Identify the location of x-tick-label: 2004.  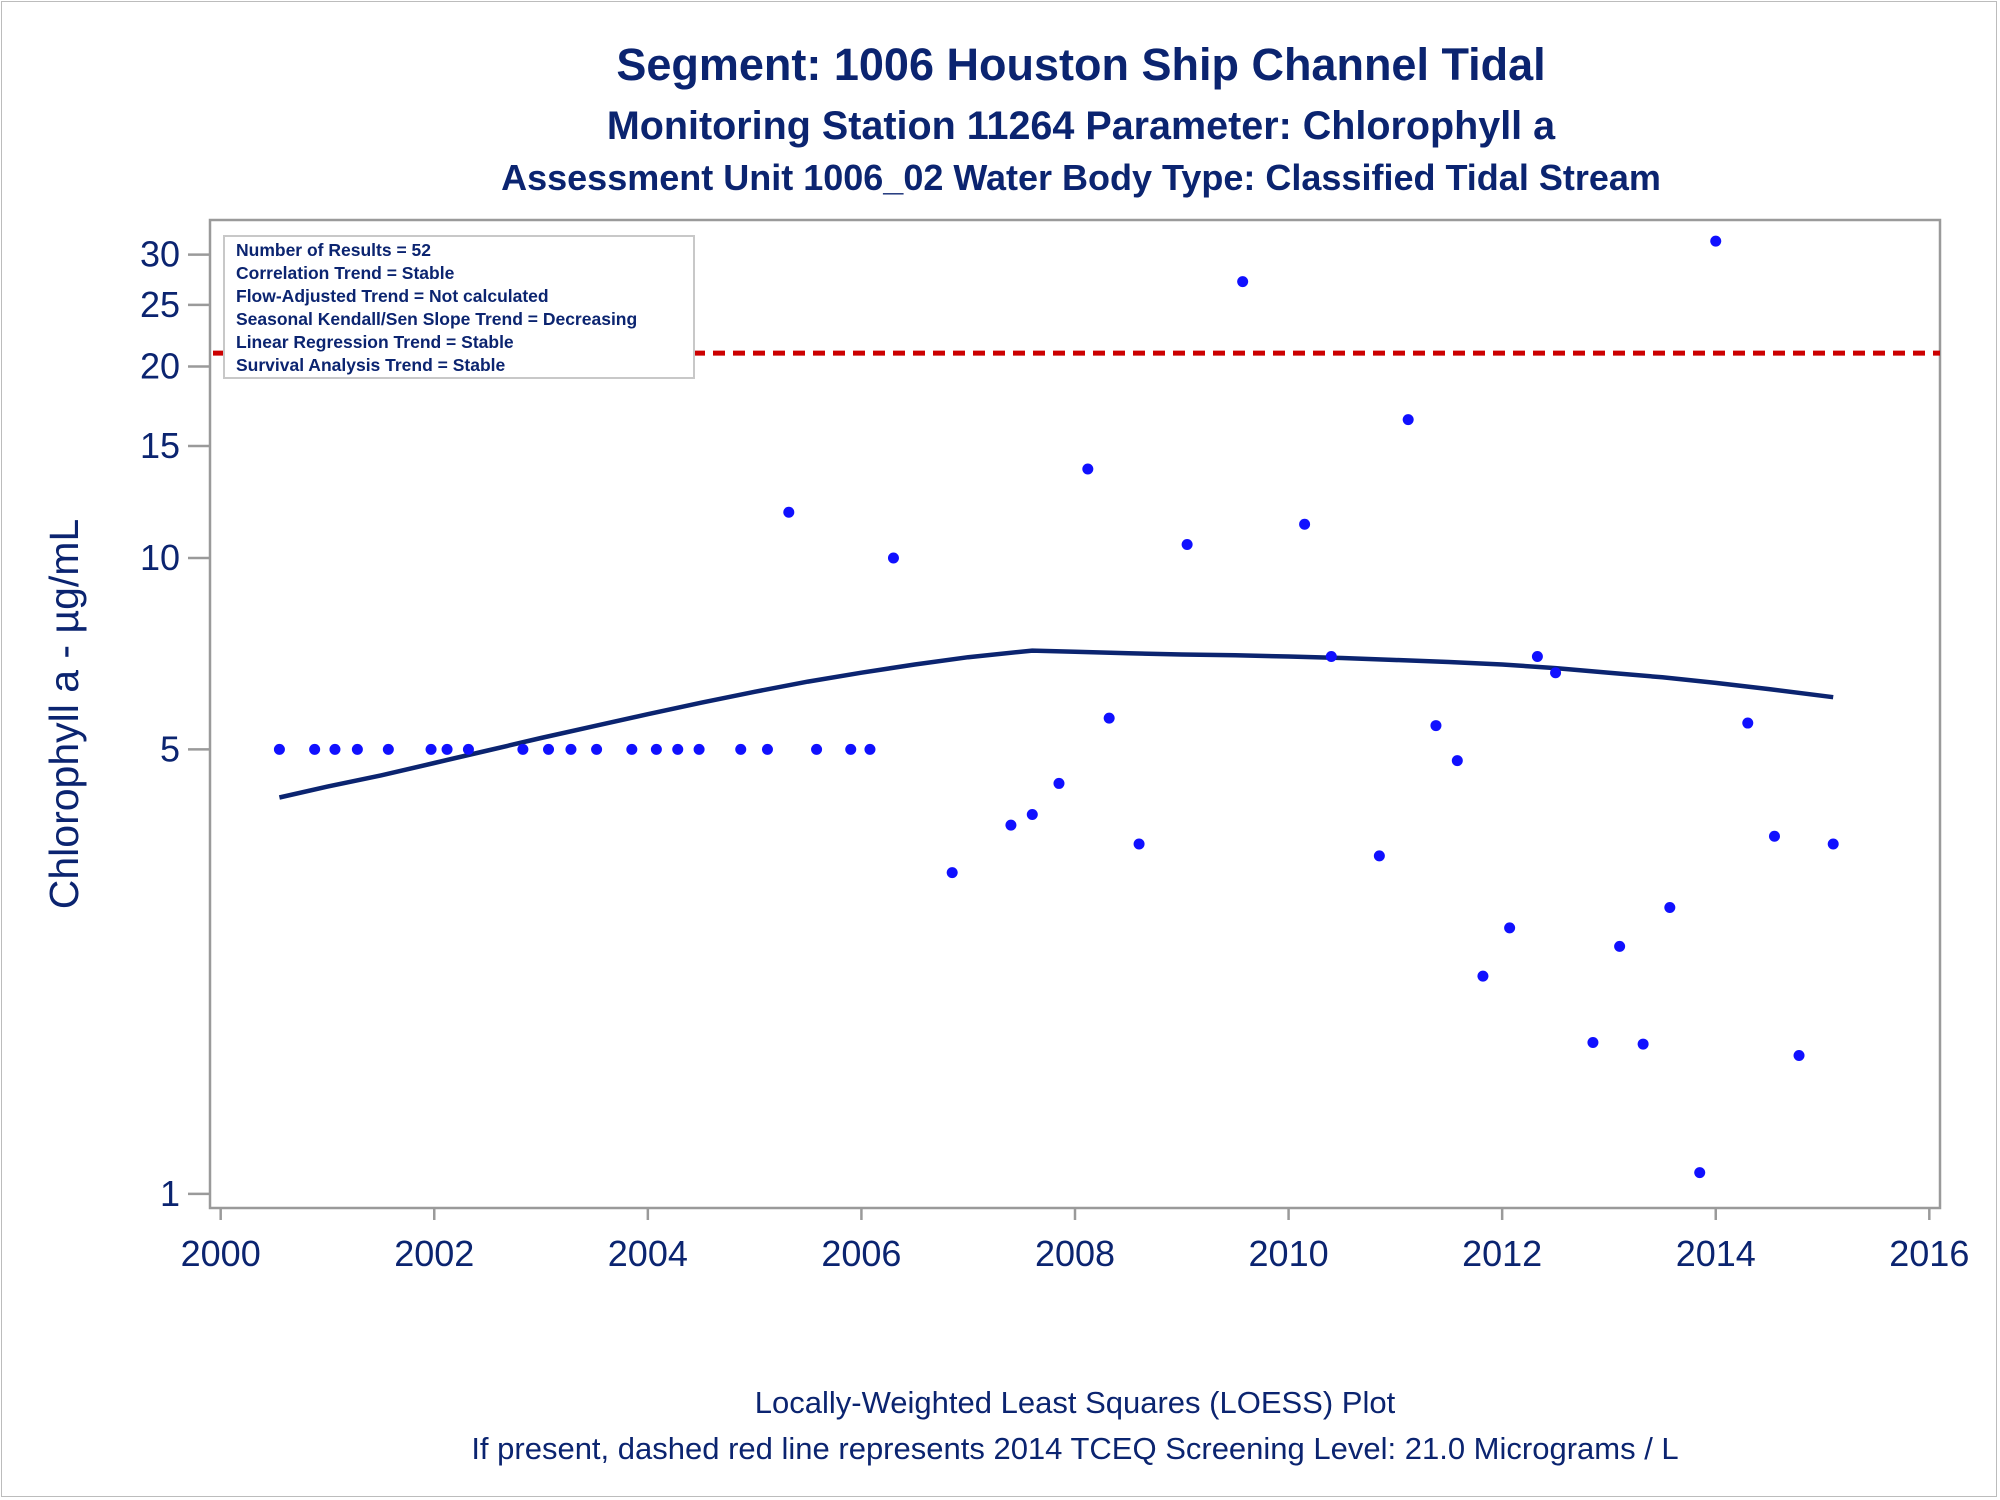
(648, 1253).